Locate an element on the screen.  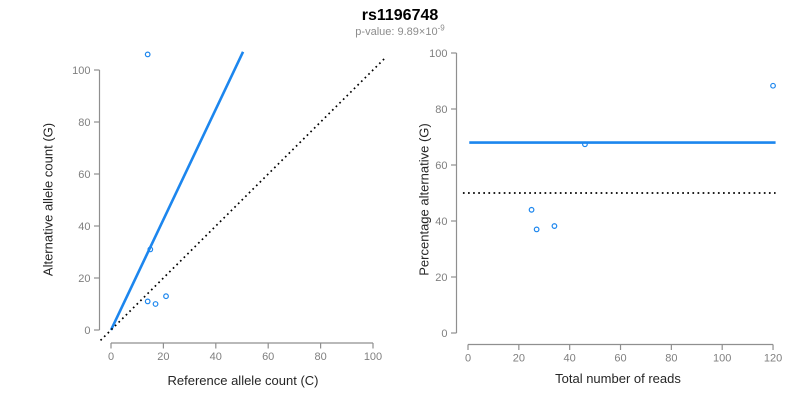
page-title: rs1196748 is located at coordinates (400, 15).